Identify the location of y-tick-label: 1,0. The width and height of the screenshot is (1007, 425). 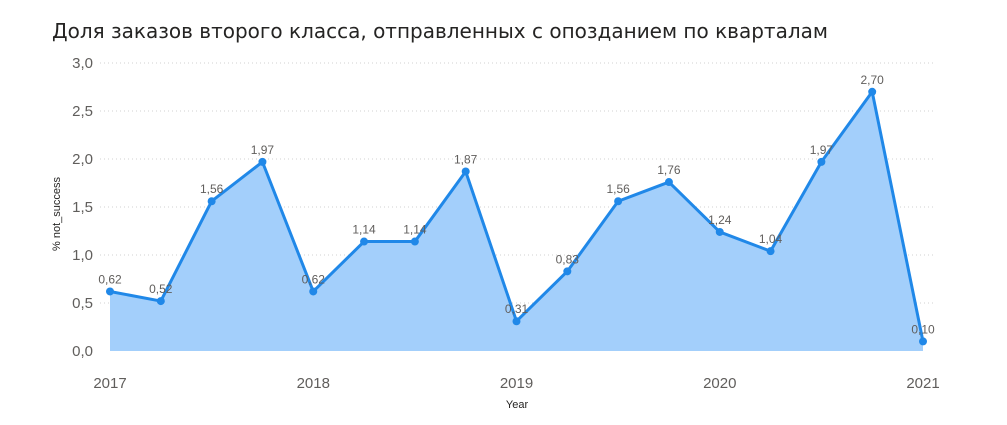
(82, 255).